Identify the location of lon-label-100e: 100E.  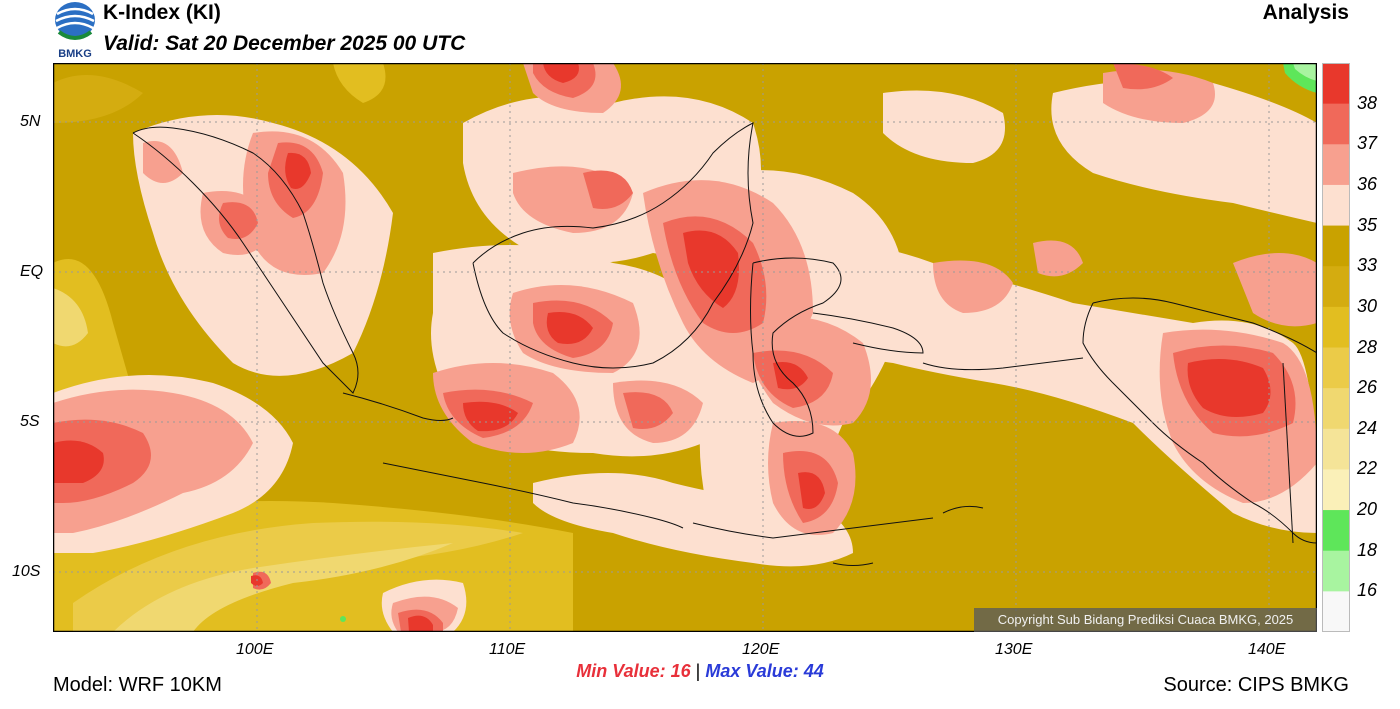
(255, 649).